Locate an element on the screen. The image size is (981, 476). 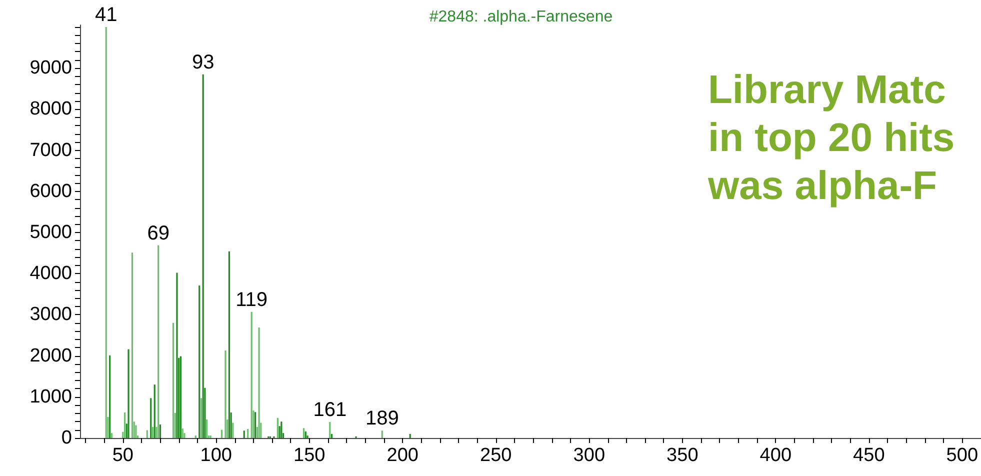
x-tick-label: 100 is located at coordinates (216, 455).